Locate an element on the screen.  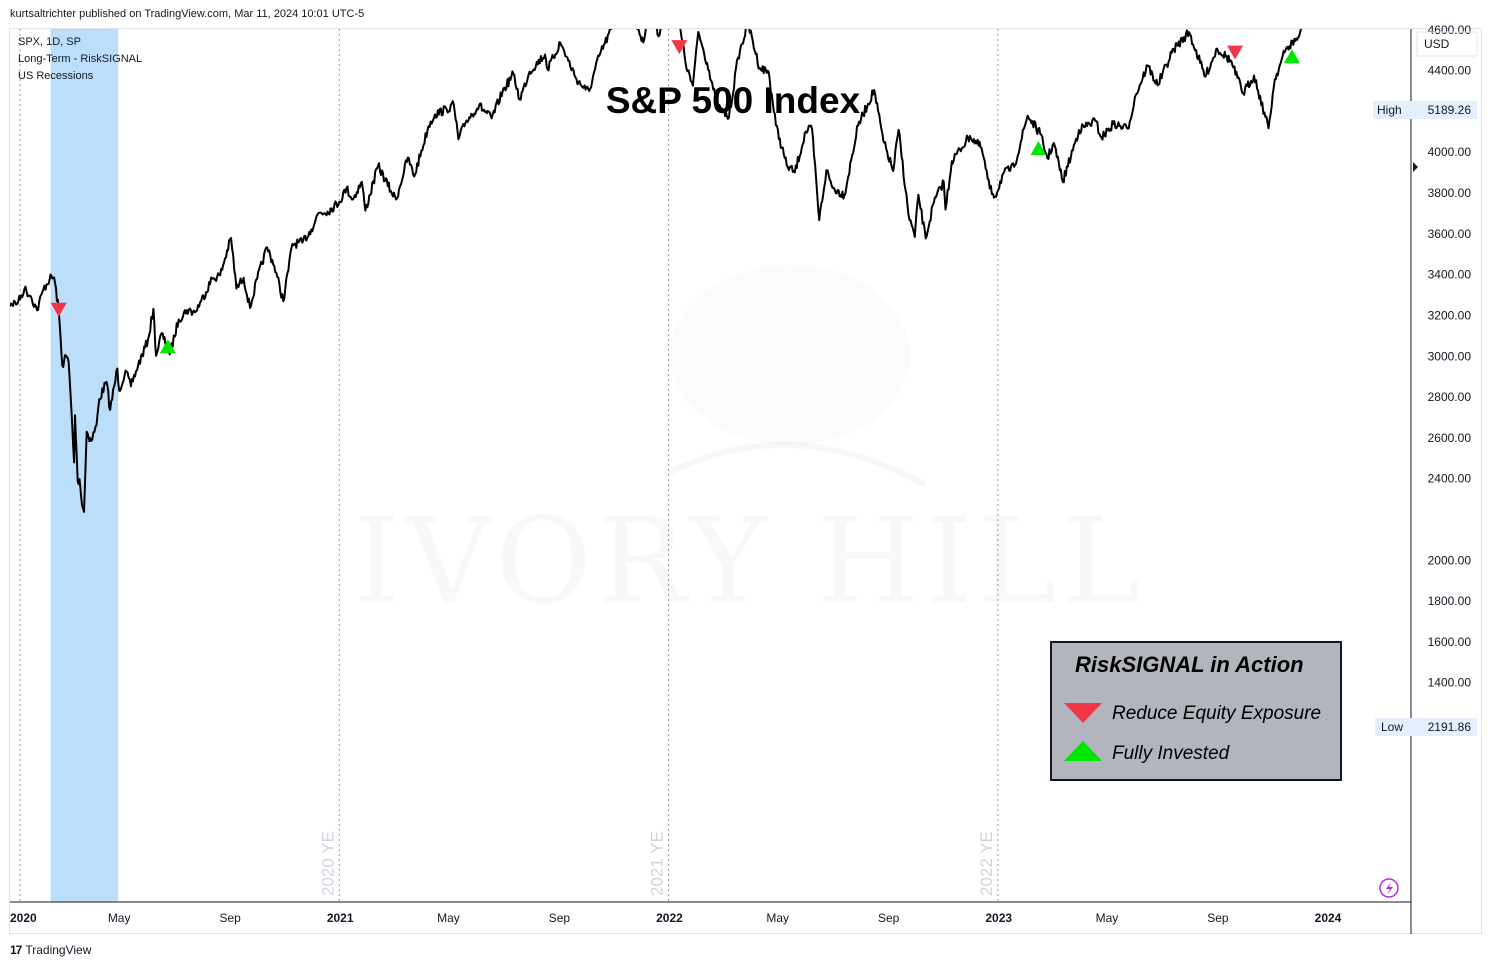
footer-brand: TradingView is located at coordinates (58, 950).